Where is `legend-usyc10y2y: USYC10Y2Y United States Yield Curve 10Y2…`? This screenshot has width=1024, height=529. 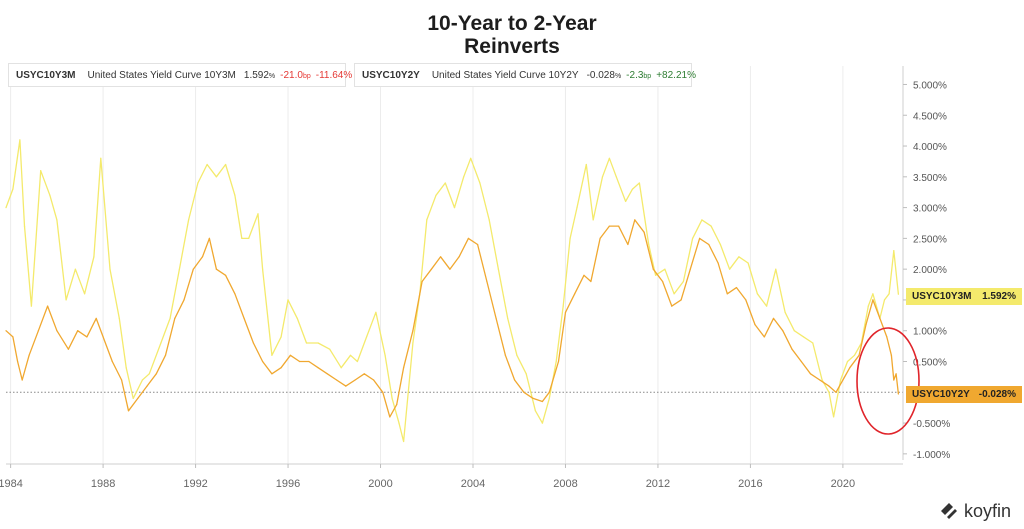
legend-usyc10y2y: USYC10Y2Y United States Yield Curve 10Y2… is located at coordinates (525, 75).